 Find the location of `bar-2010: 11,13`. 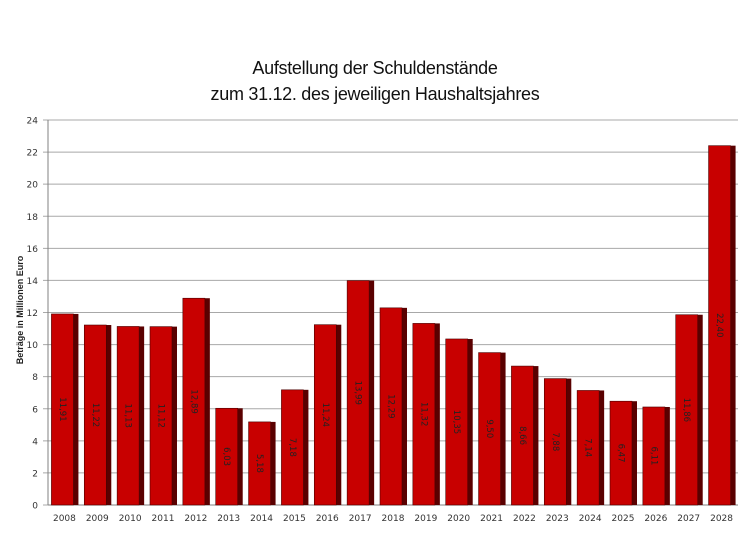

bar-2010: 11,13 is located at coordinates (130, 416).